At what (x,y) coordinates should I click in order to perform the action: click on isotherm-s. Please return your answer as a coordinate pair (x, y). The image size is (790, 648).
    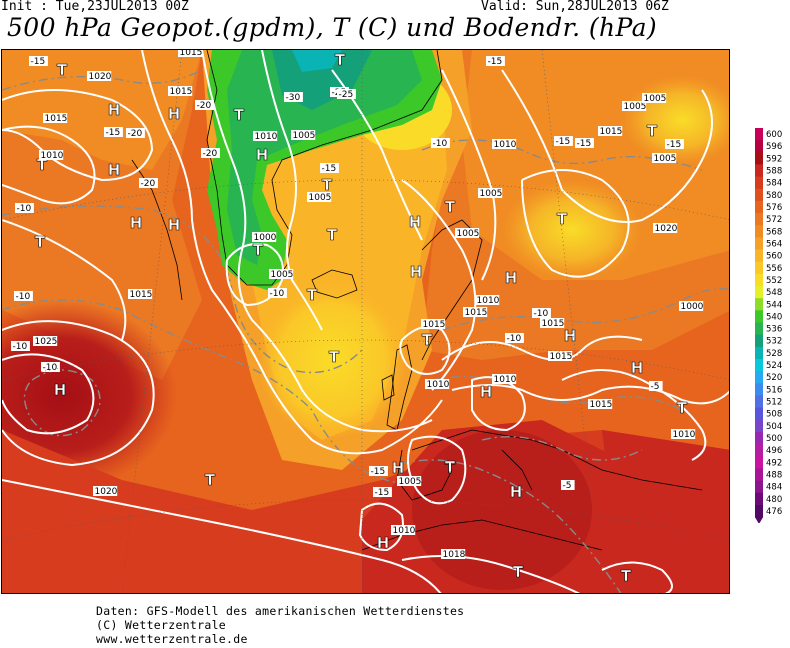
    Looking at the image, I should click on (501, 526).